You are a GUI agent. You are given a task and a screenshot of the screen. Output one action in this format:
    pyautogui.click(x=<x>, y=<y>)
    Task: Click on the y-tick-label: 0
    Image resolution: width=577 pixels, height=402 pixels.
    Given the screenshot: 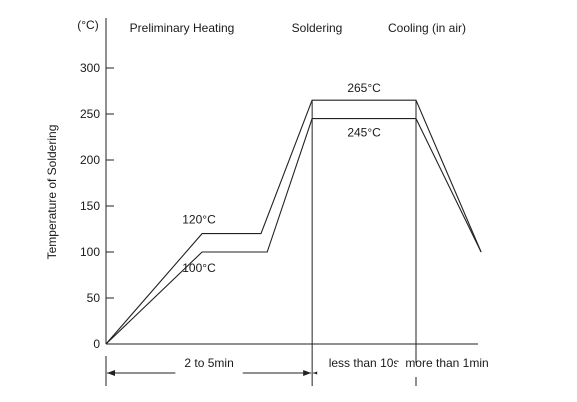 What is the action you would take?
    pyautogui.click(x=96, y=344)
    